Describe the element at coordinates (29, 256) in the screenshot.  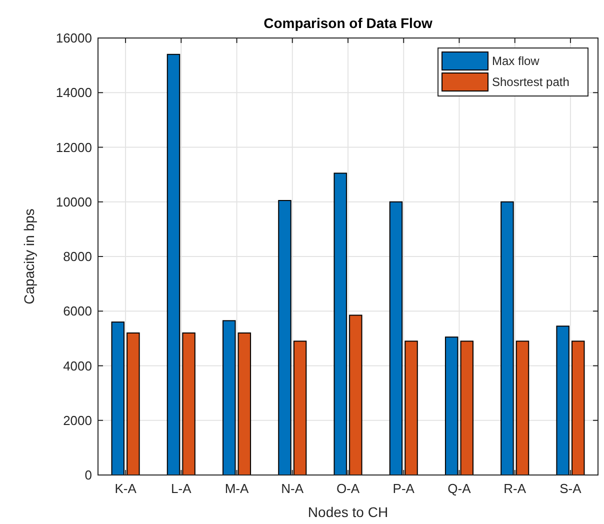
I see `y-axis-title: Capacity in bps` at that location.